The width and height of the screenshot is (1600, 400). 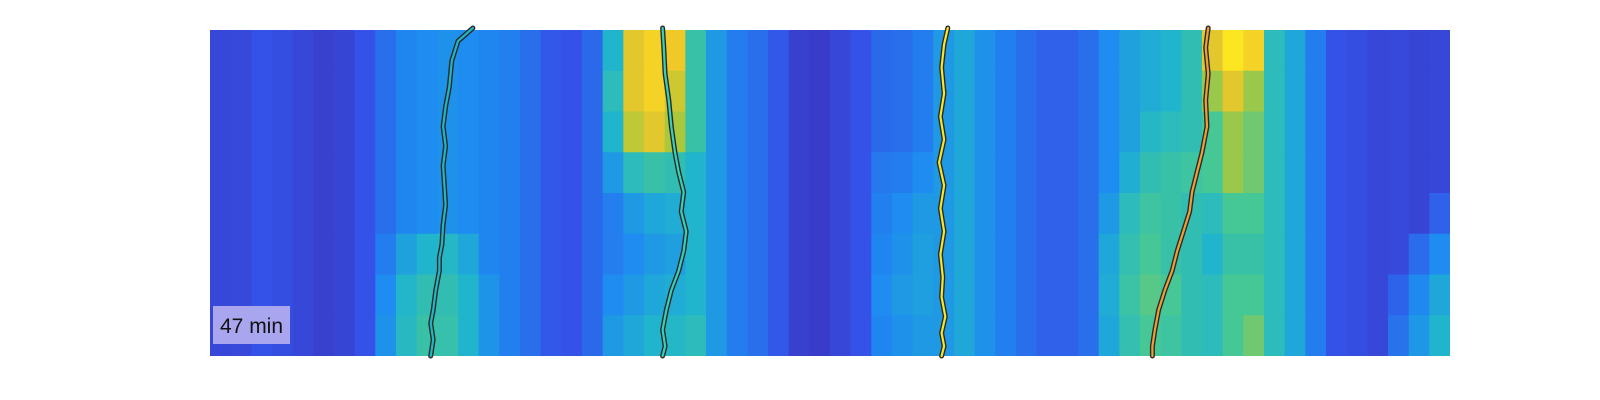 I want to click on time-label-text: 47 min, so click(x=251, y=326).